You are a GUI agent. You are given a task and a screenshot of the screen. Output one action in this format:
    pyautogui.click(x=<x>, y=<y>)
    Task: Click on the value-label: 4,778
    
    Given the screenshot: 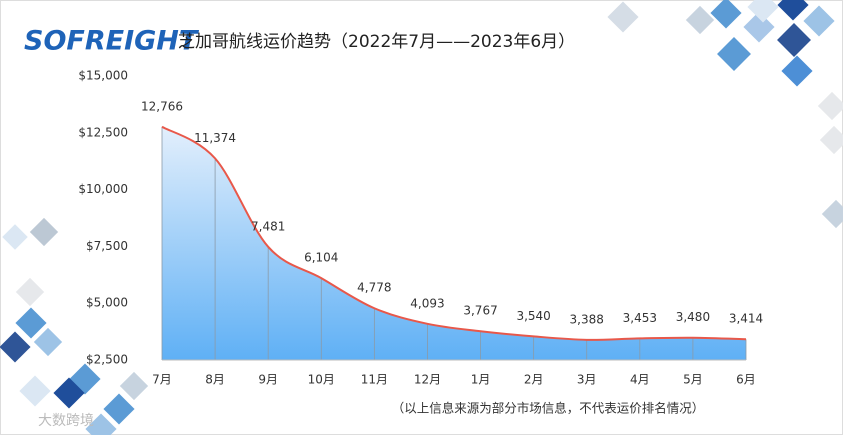 What is the action you would take?
    pyautogui.click(x=374, y=288)
    